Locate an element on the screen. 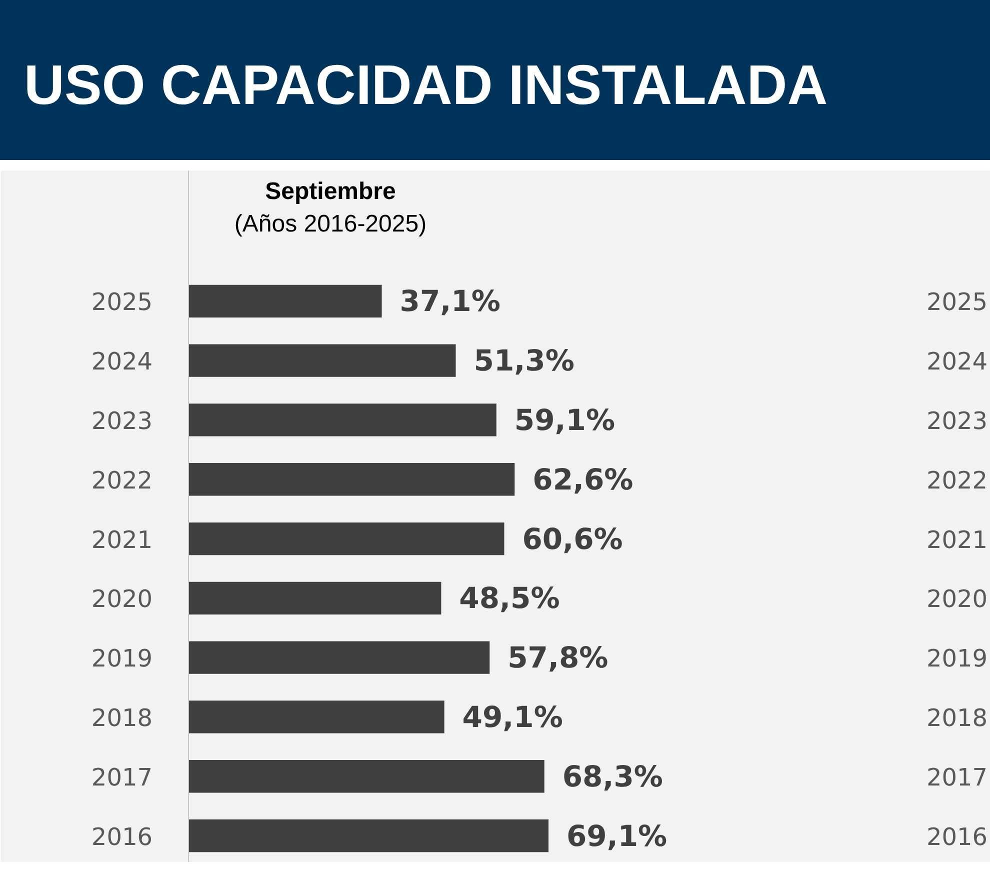 Image resolution: width=990 pixels, height=872 pixels. data-label: 48,5% is located at coordinates (509, 598).